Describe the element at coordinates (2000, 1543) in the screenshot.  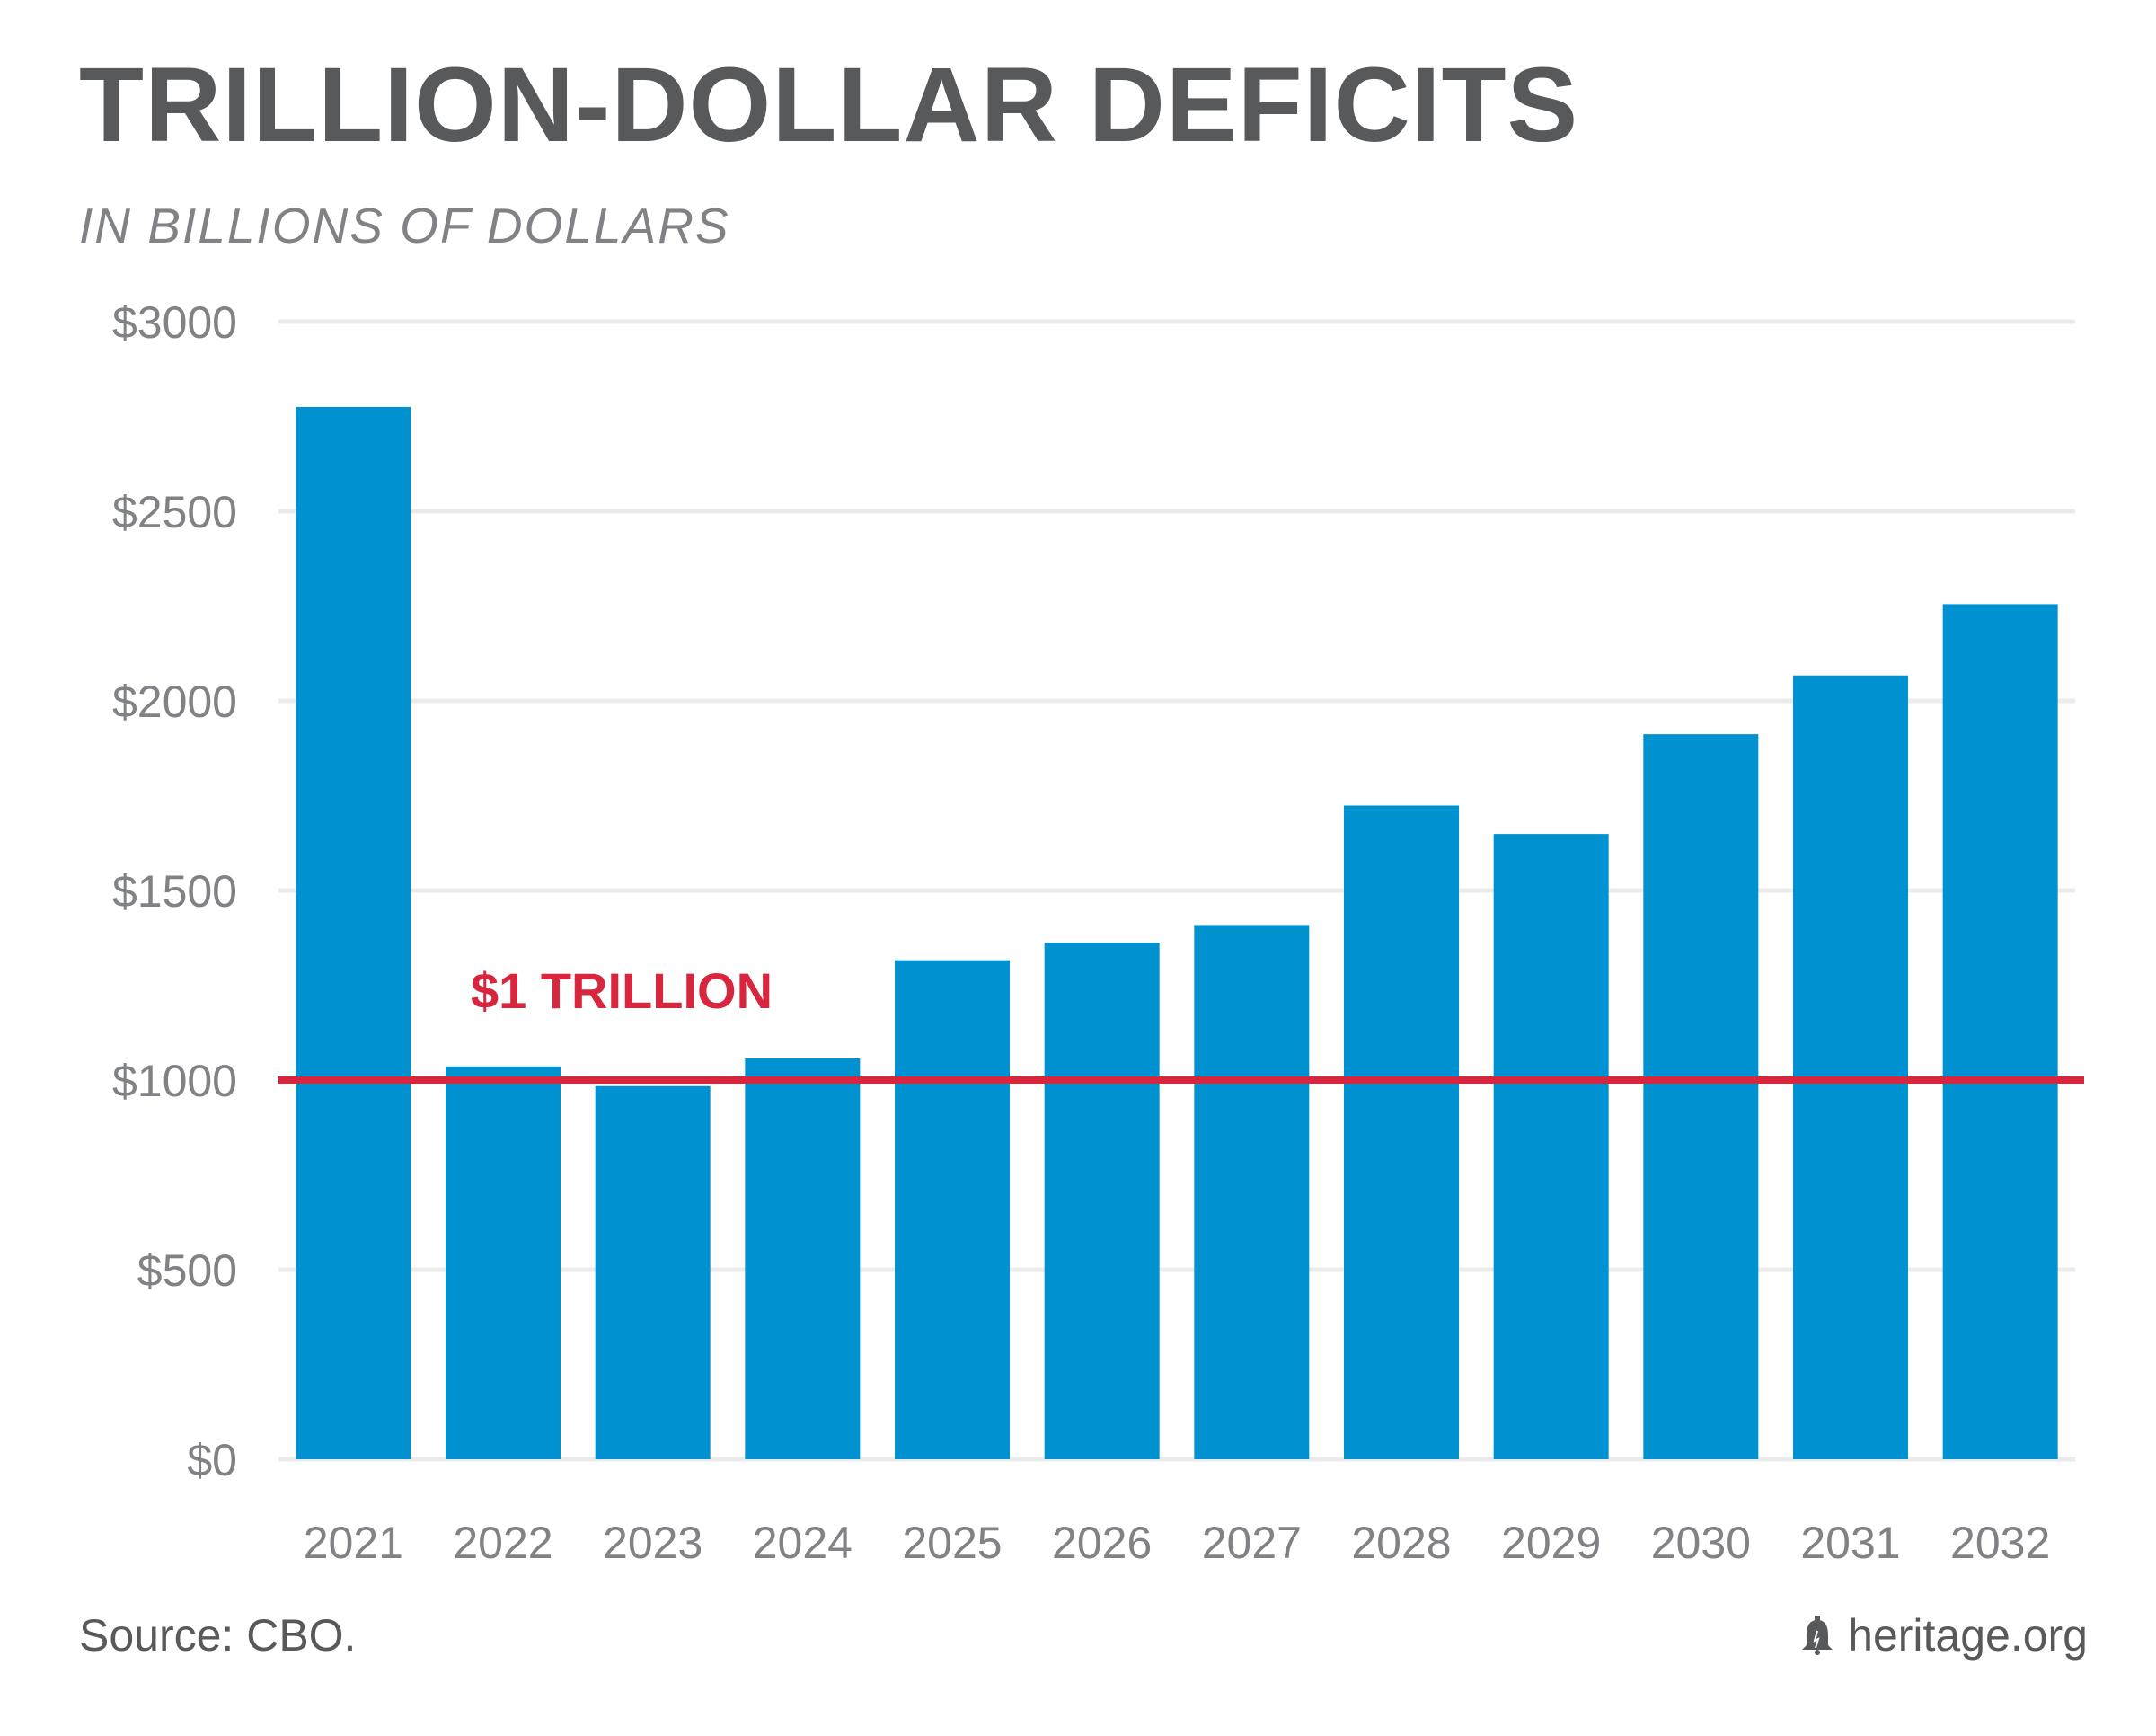
I see `x-tick-label: 2032` at that location.